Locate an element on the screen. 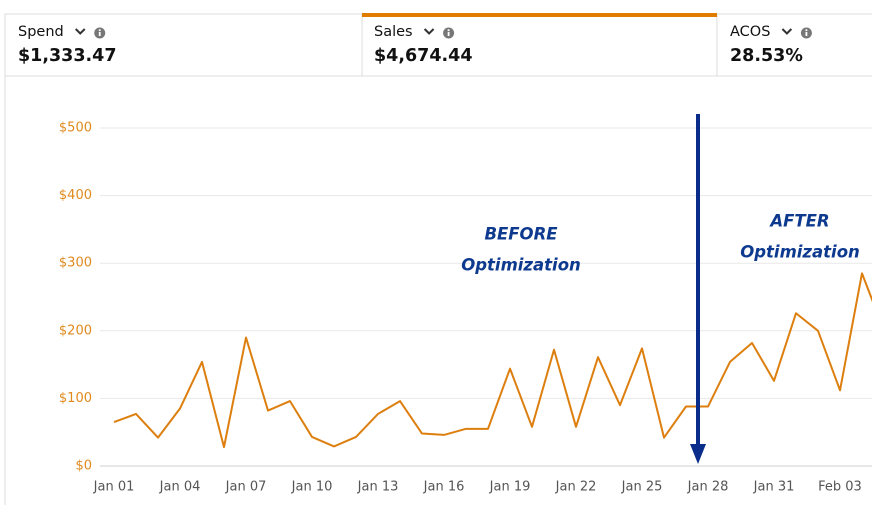 Image resolution: width=872 pixels, height=509 pixels. y-tick-label: $200 is located at coordinates (75, 330).